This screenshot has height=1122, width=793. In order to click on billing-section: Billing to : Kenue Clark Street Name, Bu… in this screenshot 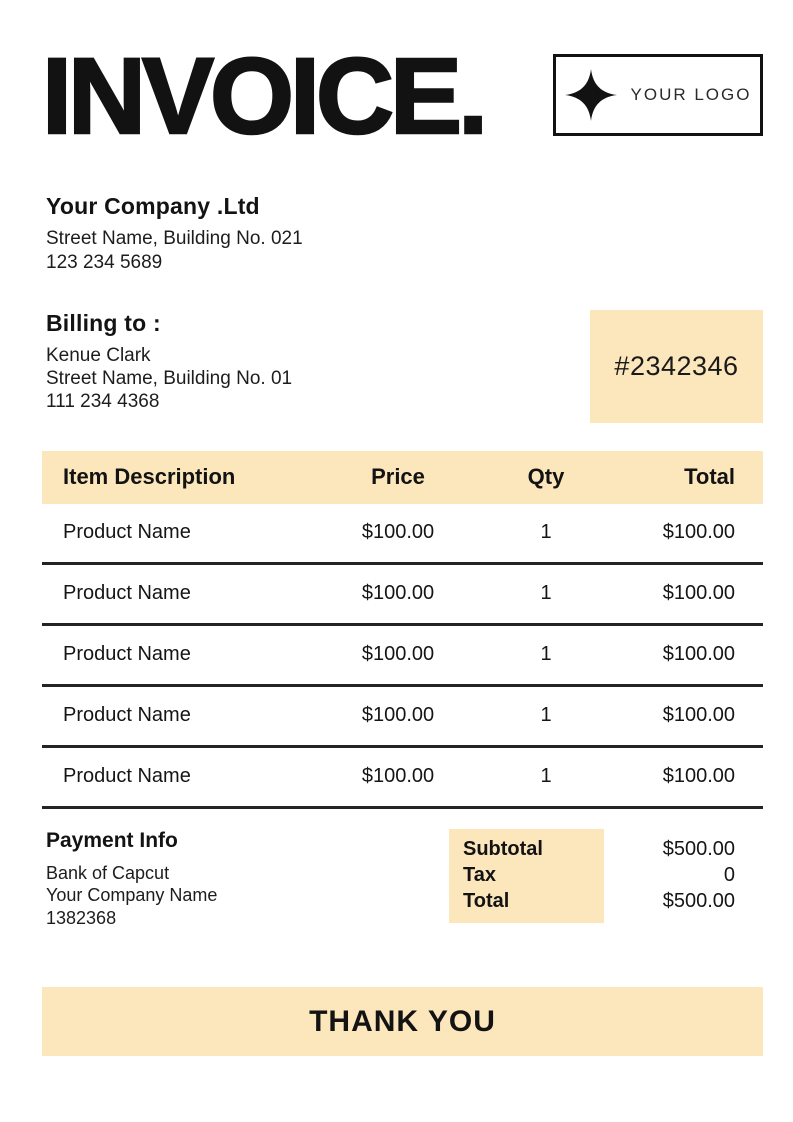, I will do `click(402, 366)`.